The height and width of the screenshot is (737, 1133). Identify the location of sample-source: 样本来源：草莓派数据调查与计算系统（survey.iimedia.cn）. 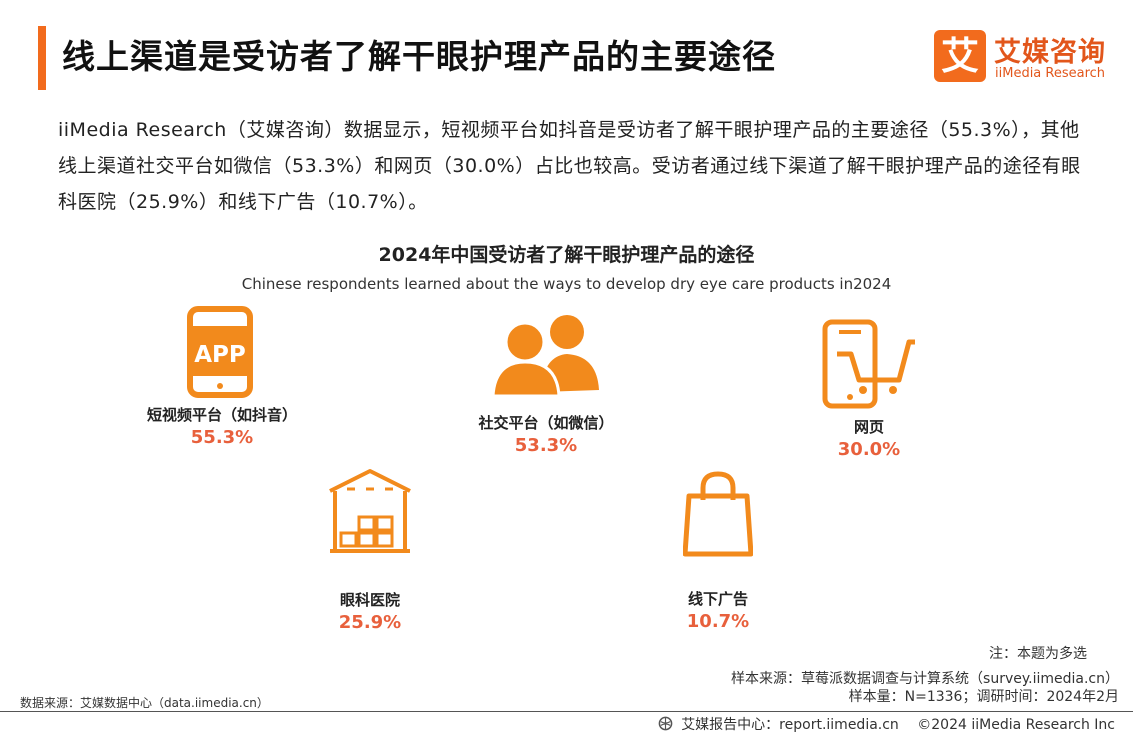
(925, 679).